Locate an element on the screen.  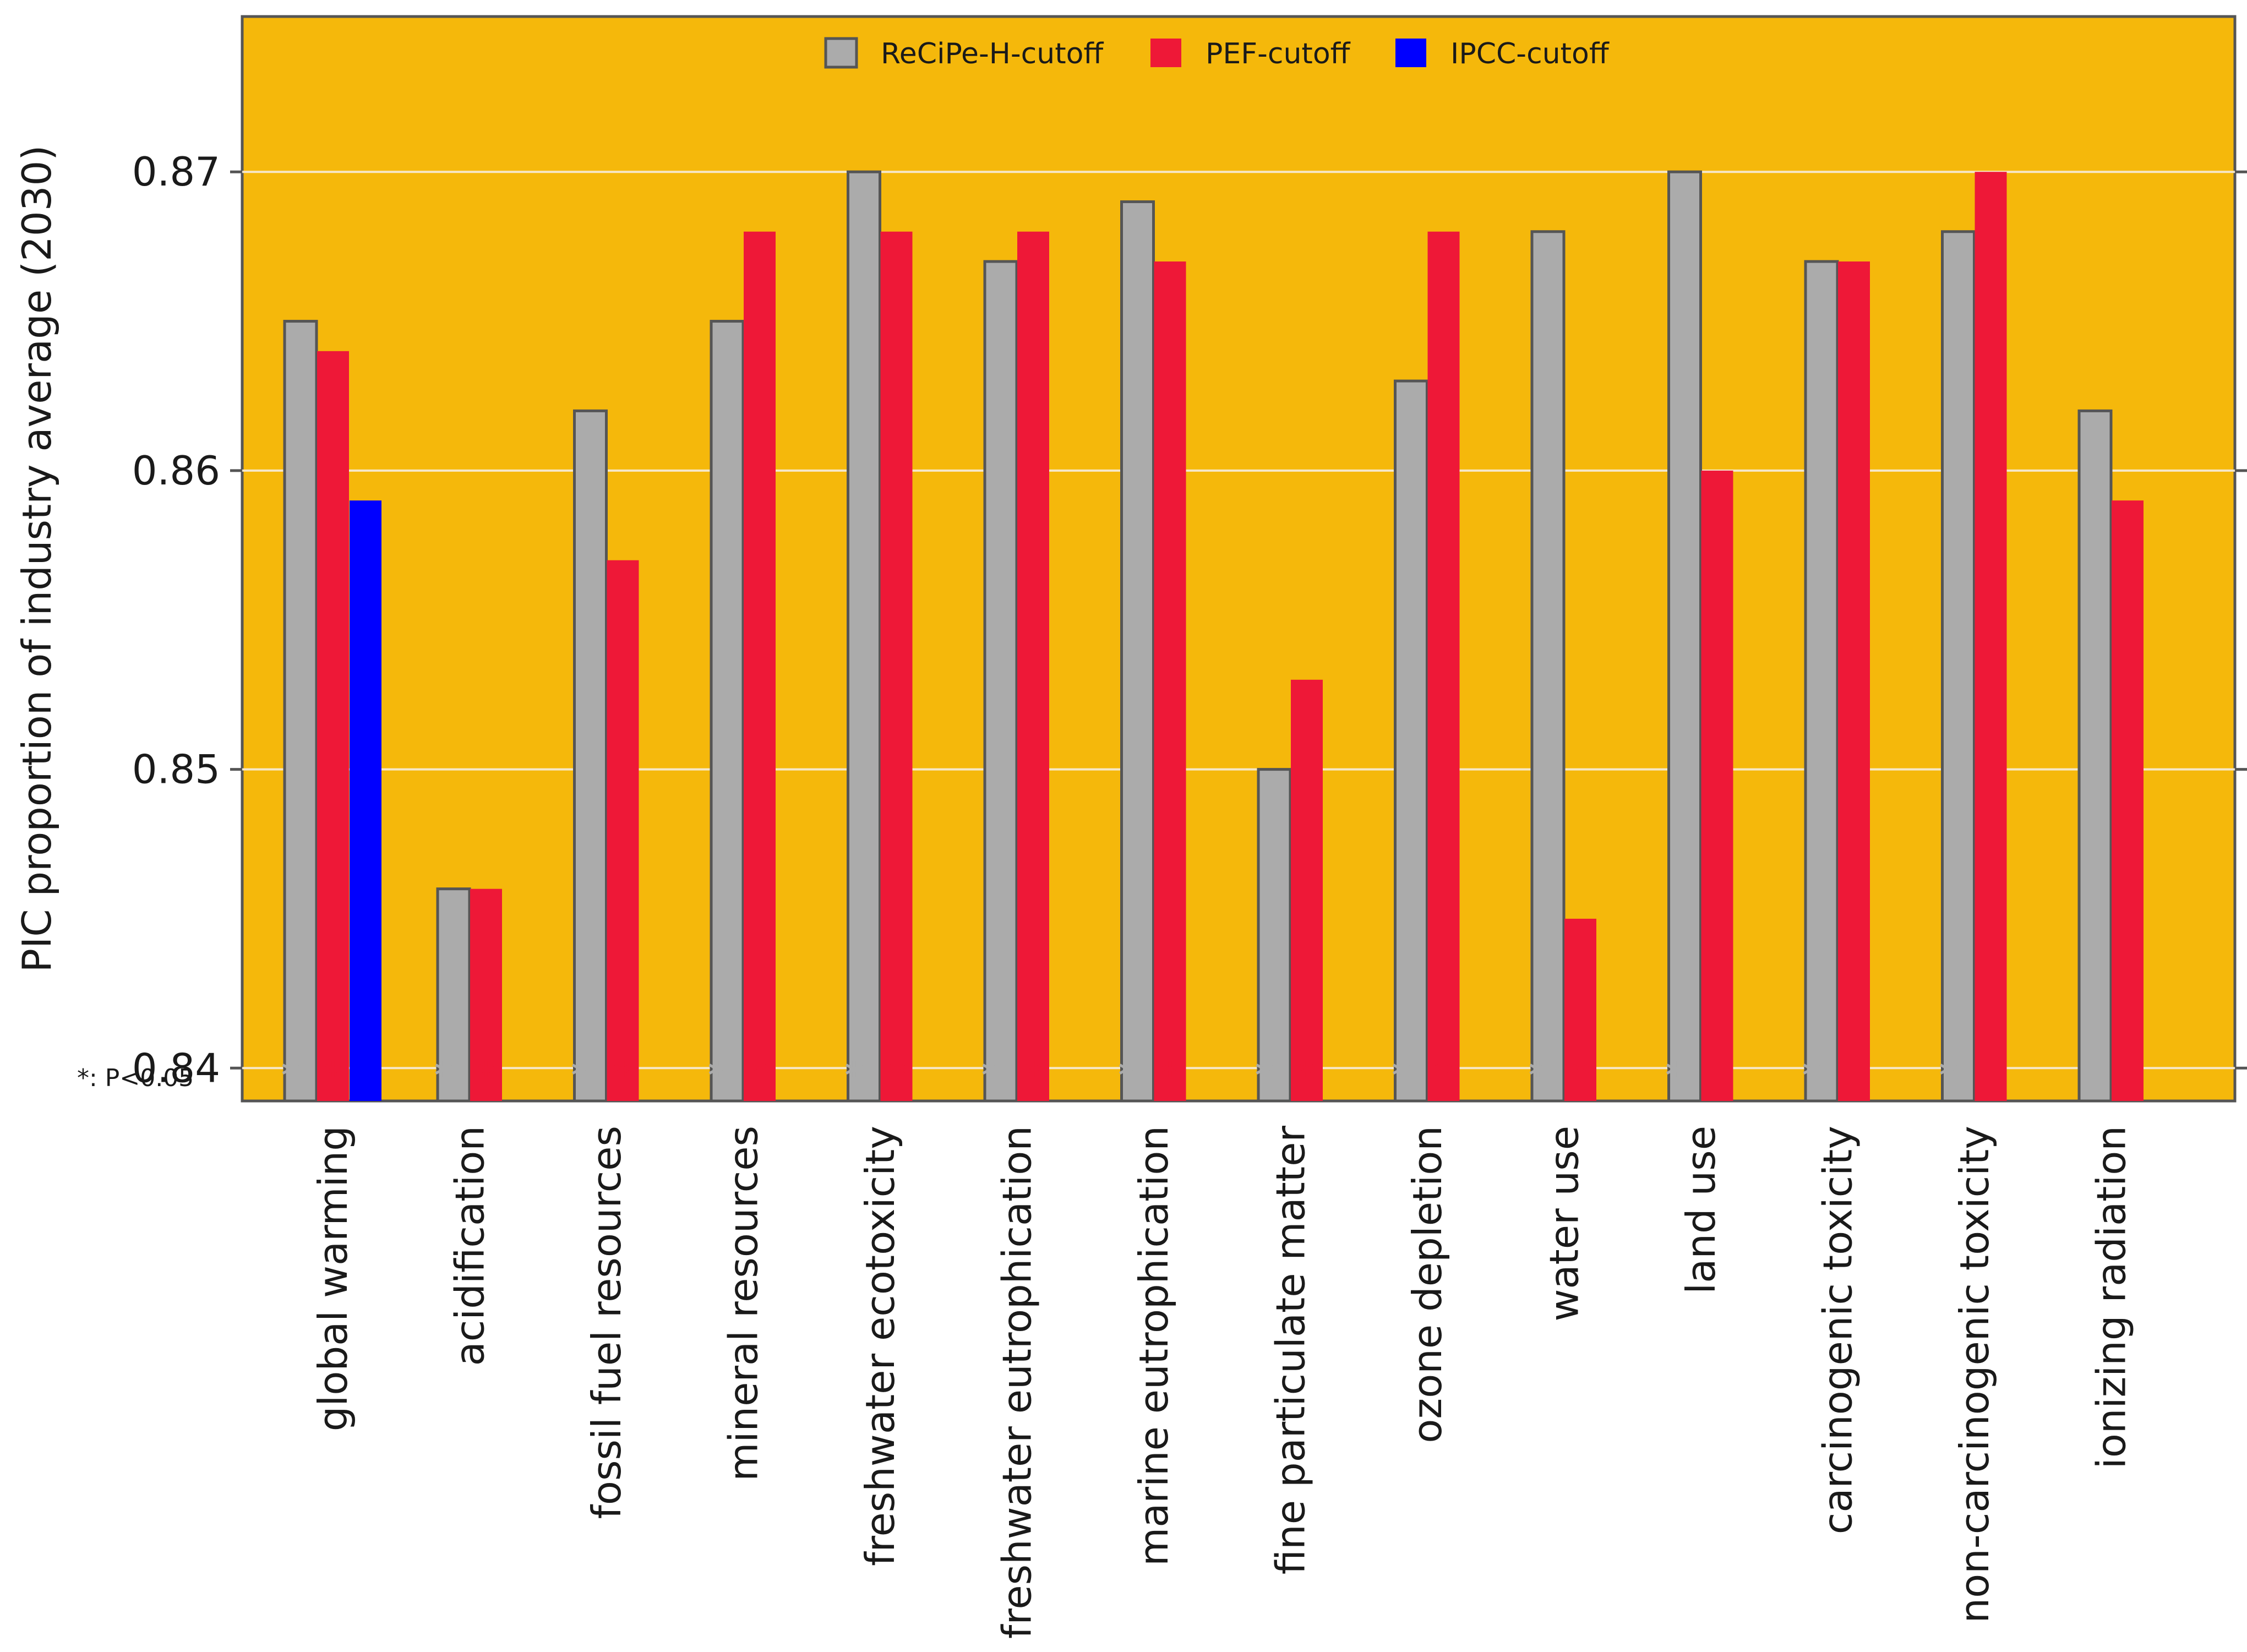
bar-ipcc-cutoff is located at coordinates (365, 800).